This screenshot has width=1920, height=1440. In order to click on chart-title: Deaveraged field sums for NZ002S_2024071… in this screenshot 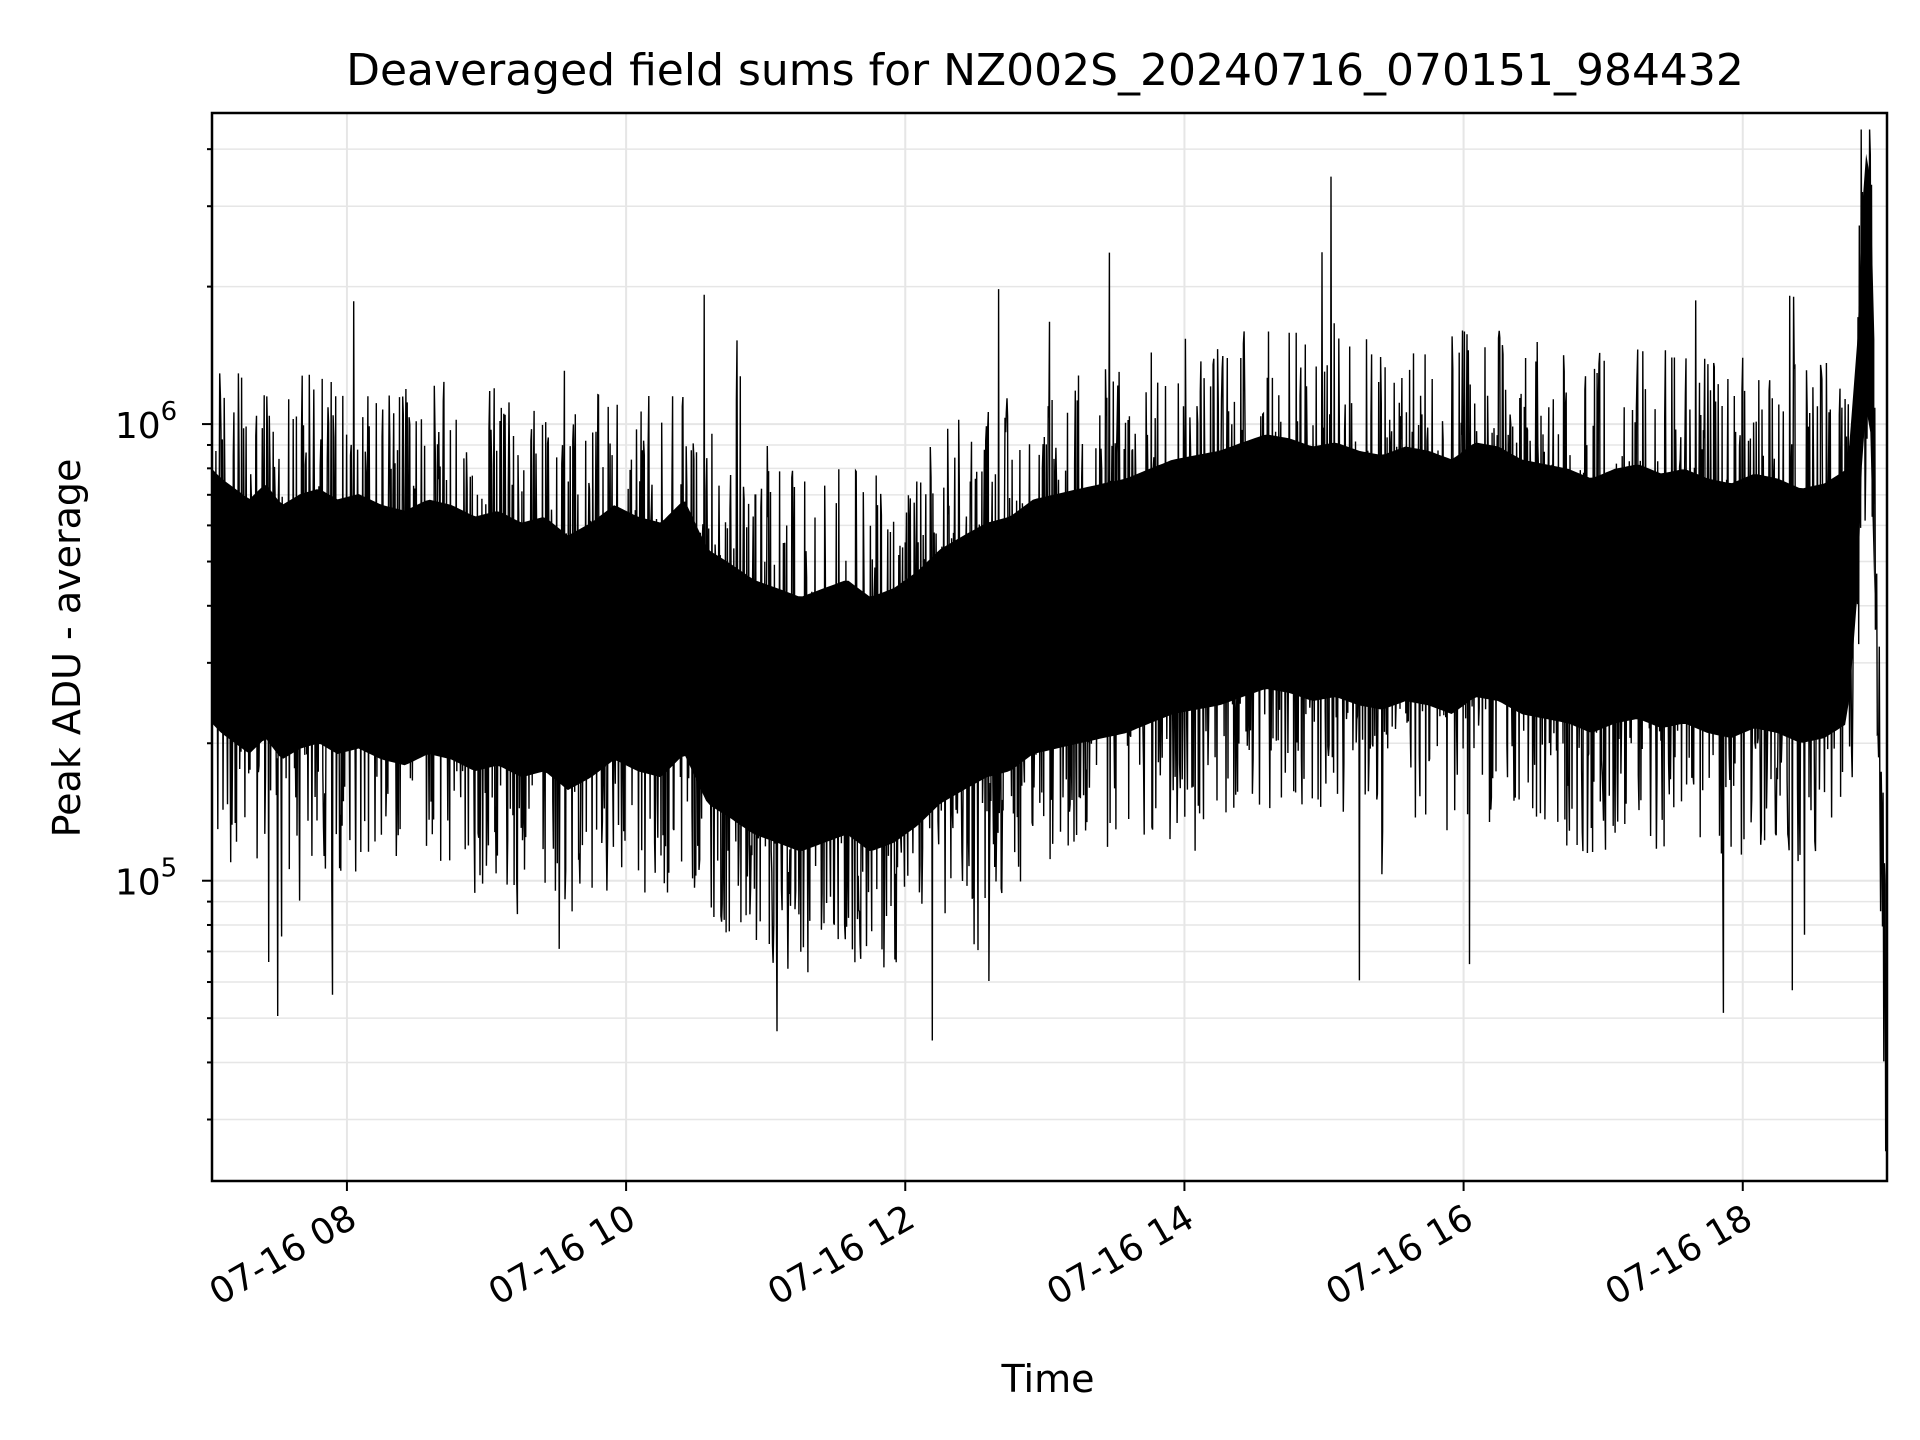, I will do `click(1045, 70)`.